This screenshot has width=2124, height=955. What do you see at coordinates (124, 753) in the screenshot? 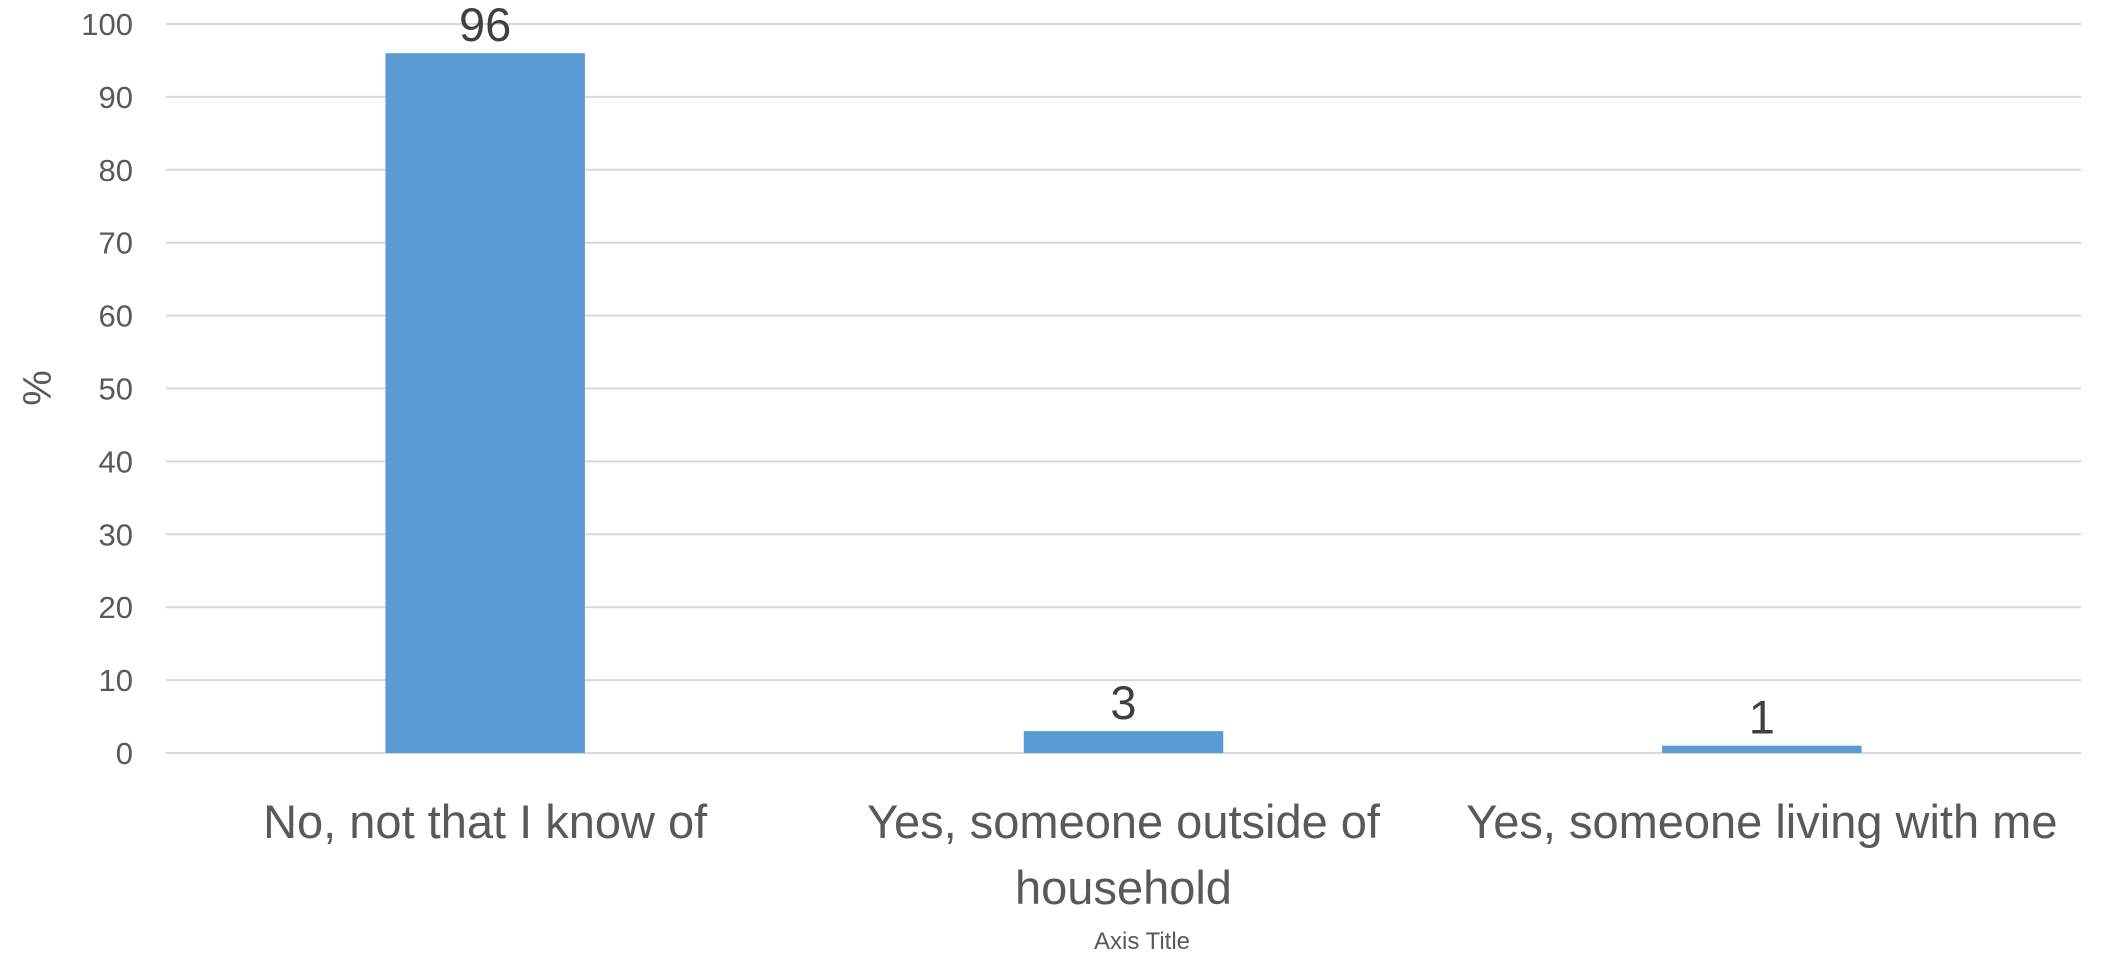
I see `y-tick-label: 0` at bounding box center [124, 753].